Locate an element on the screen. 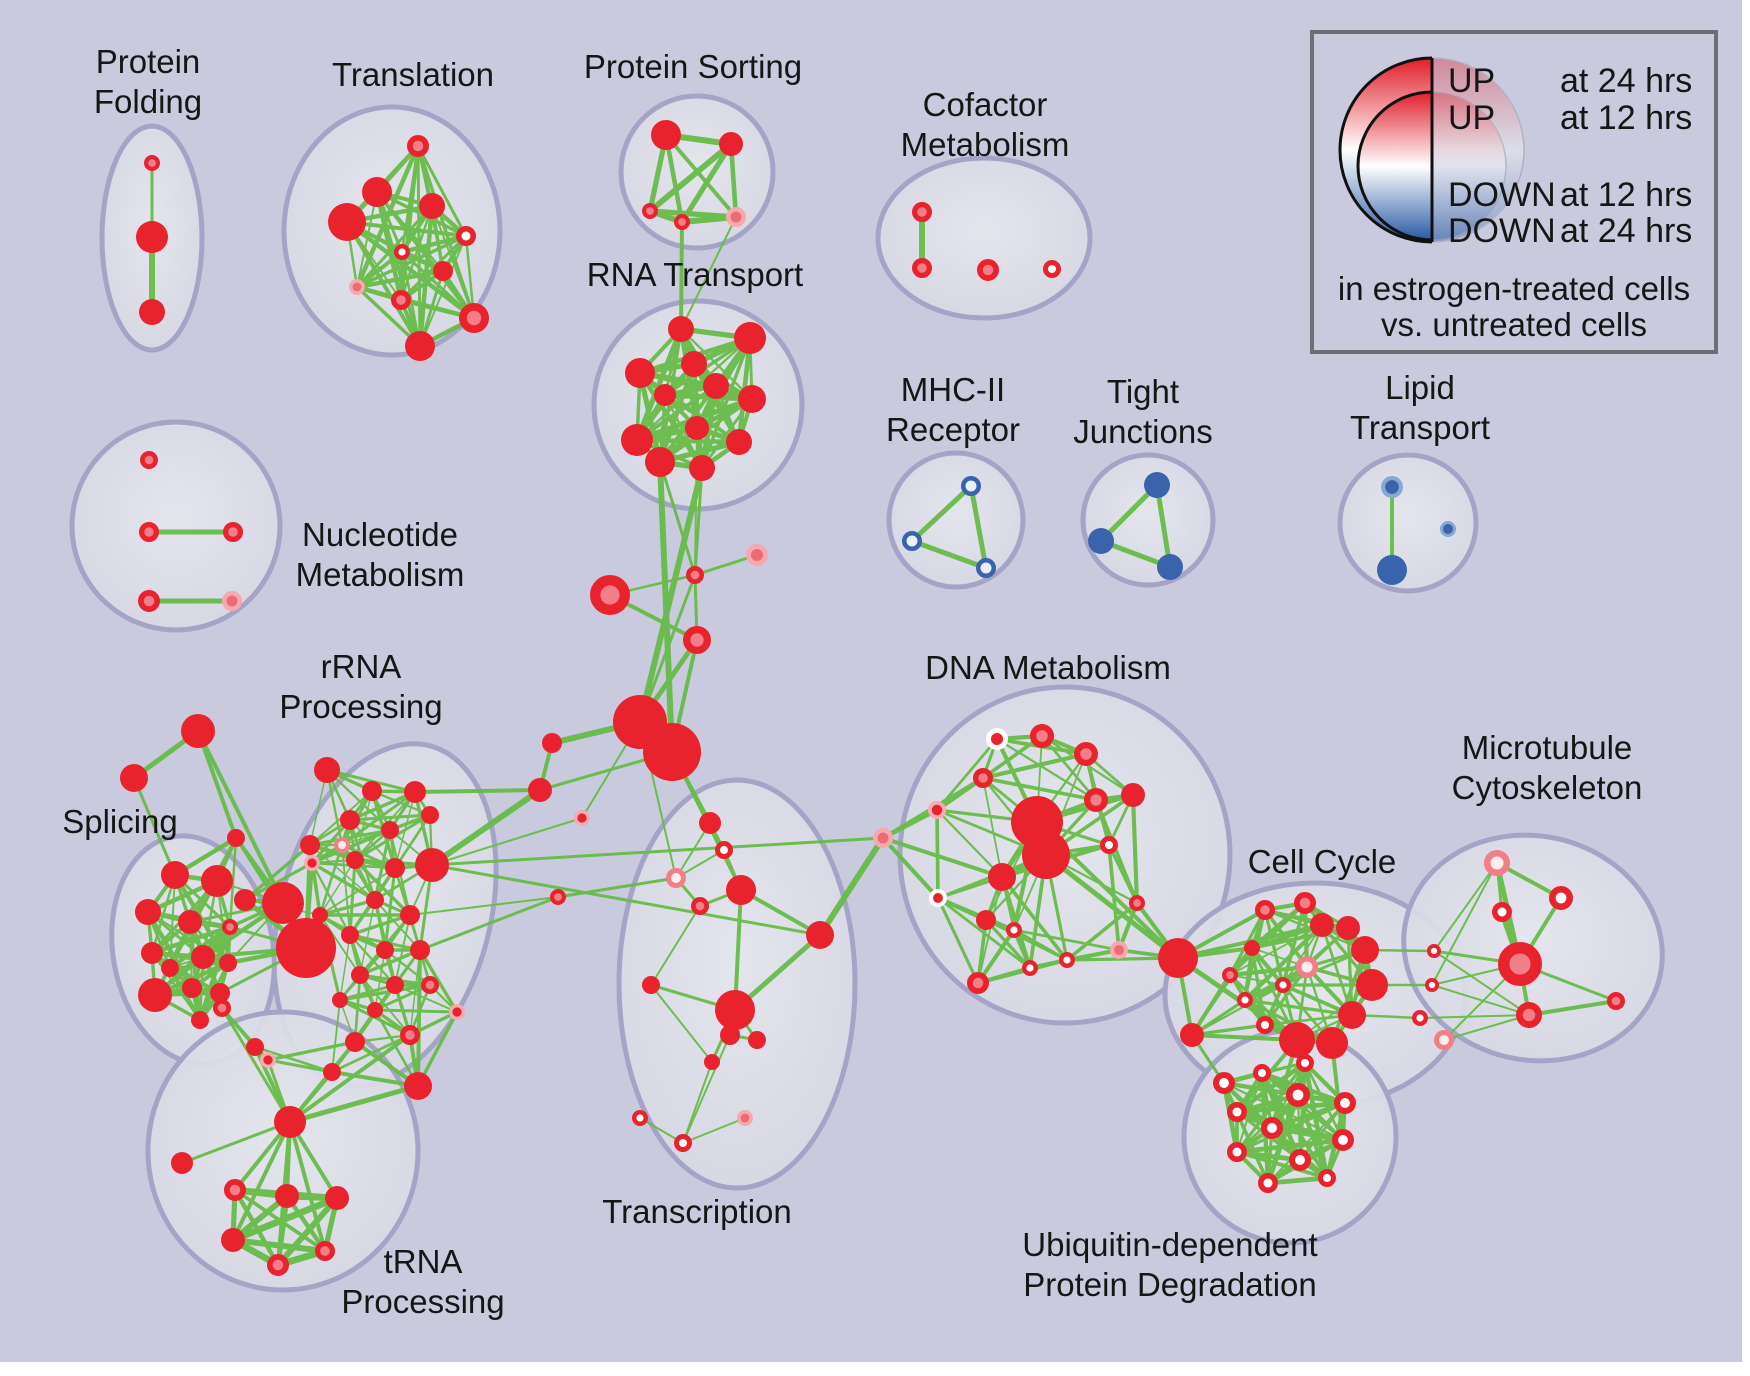 This screenshot has height=1376, width=1750. cluster-label-splicing: Splicing is located at coordinates (120, 821).